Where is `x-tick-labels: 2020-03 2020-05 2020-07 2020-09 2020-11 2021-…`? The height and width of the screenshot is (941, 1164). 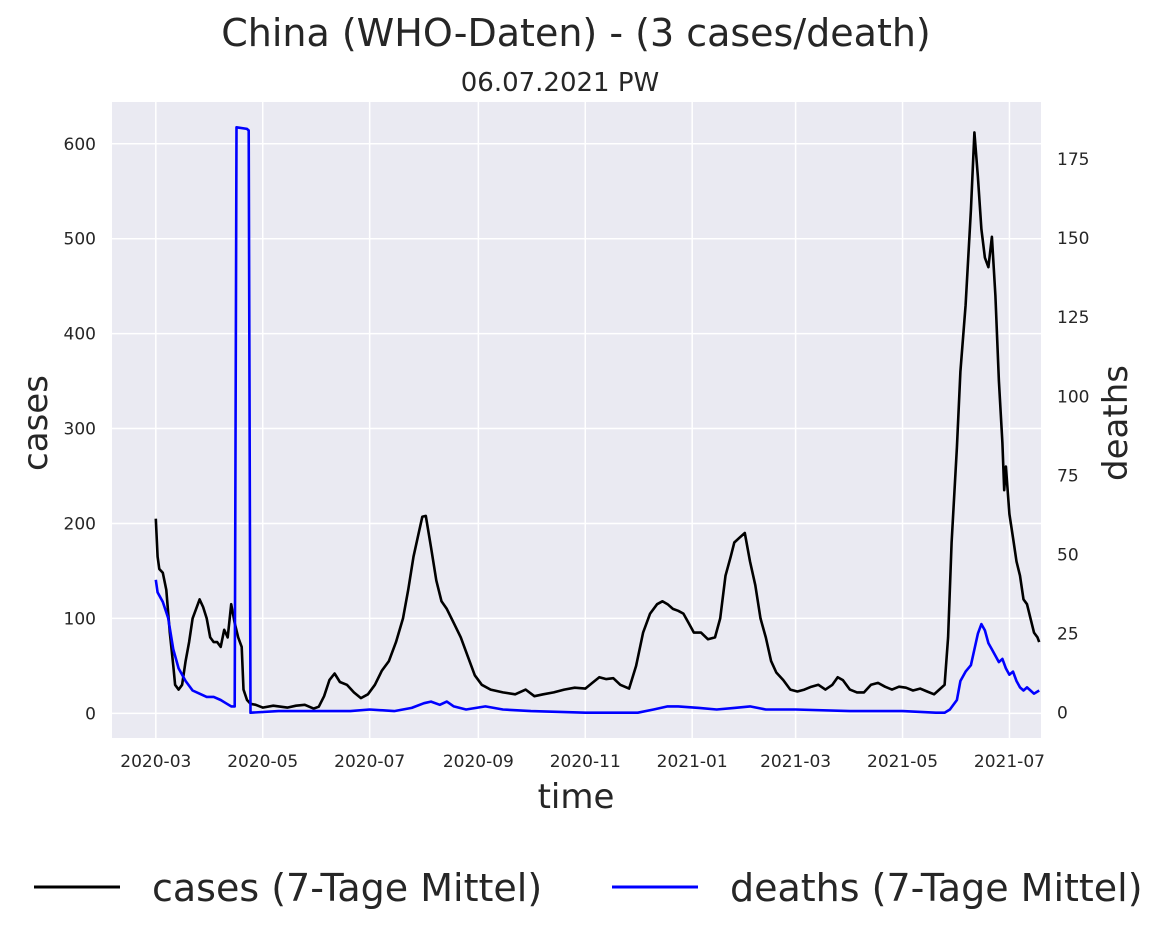 x-tick-labels: 2020-03 2020-05 2020-07 2020-09 2020-11 2021-… is located at coordinates (582, 762).